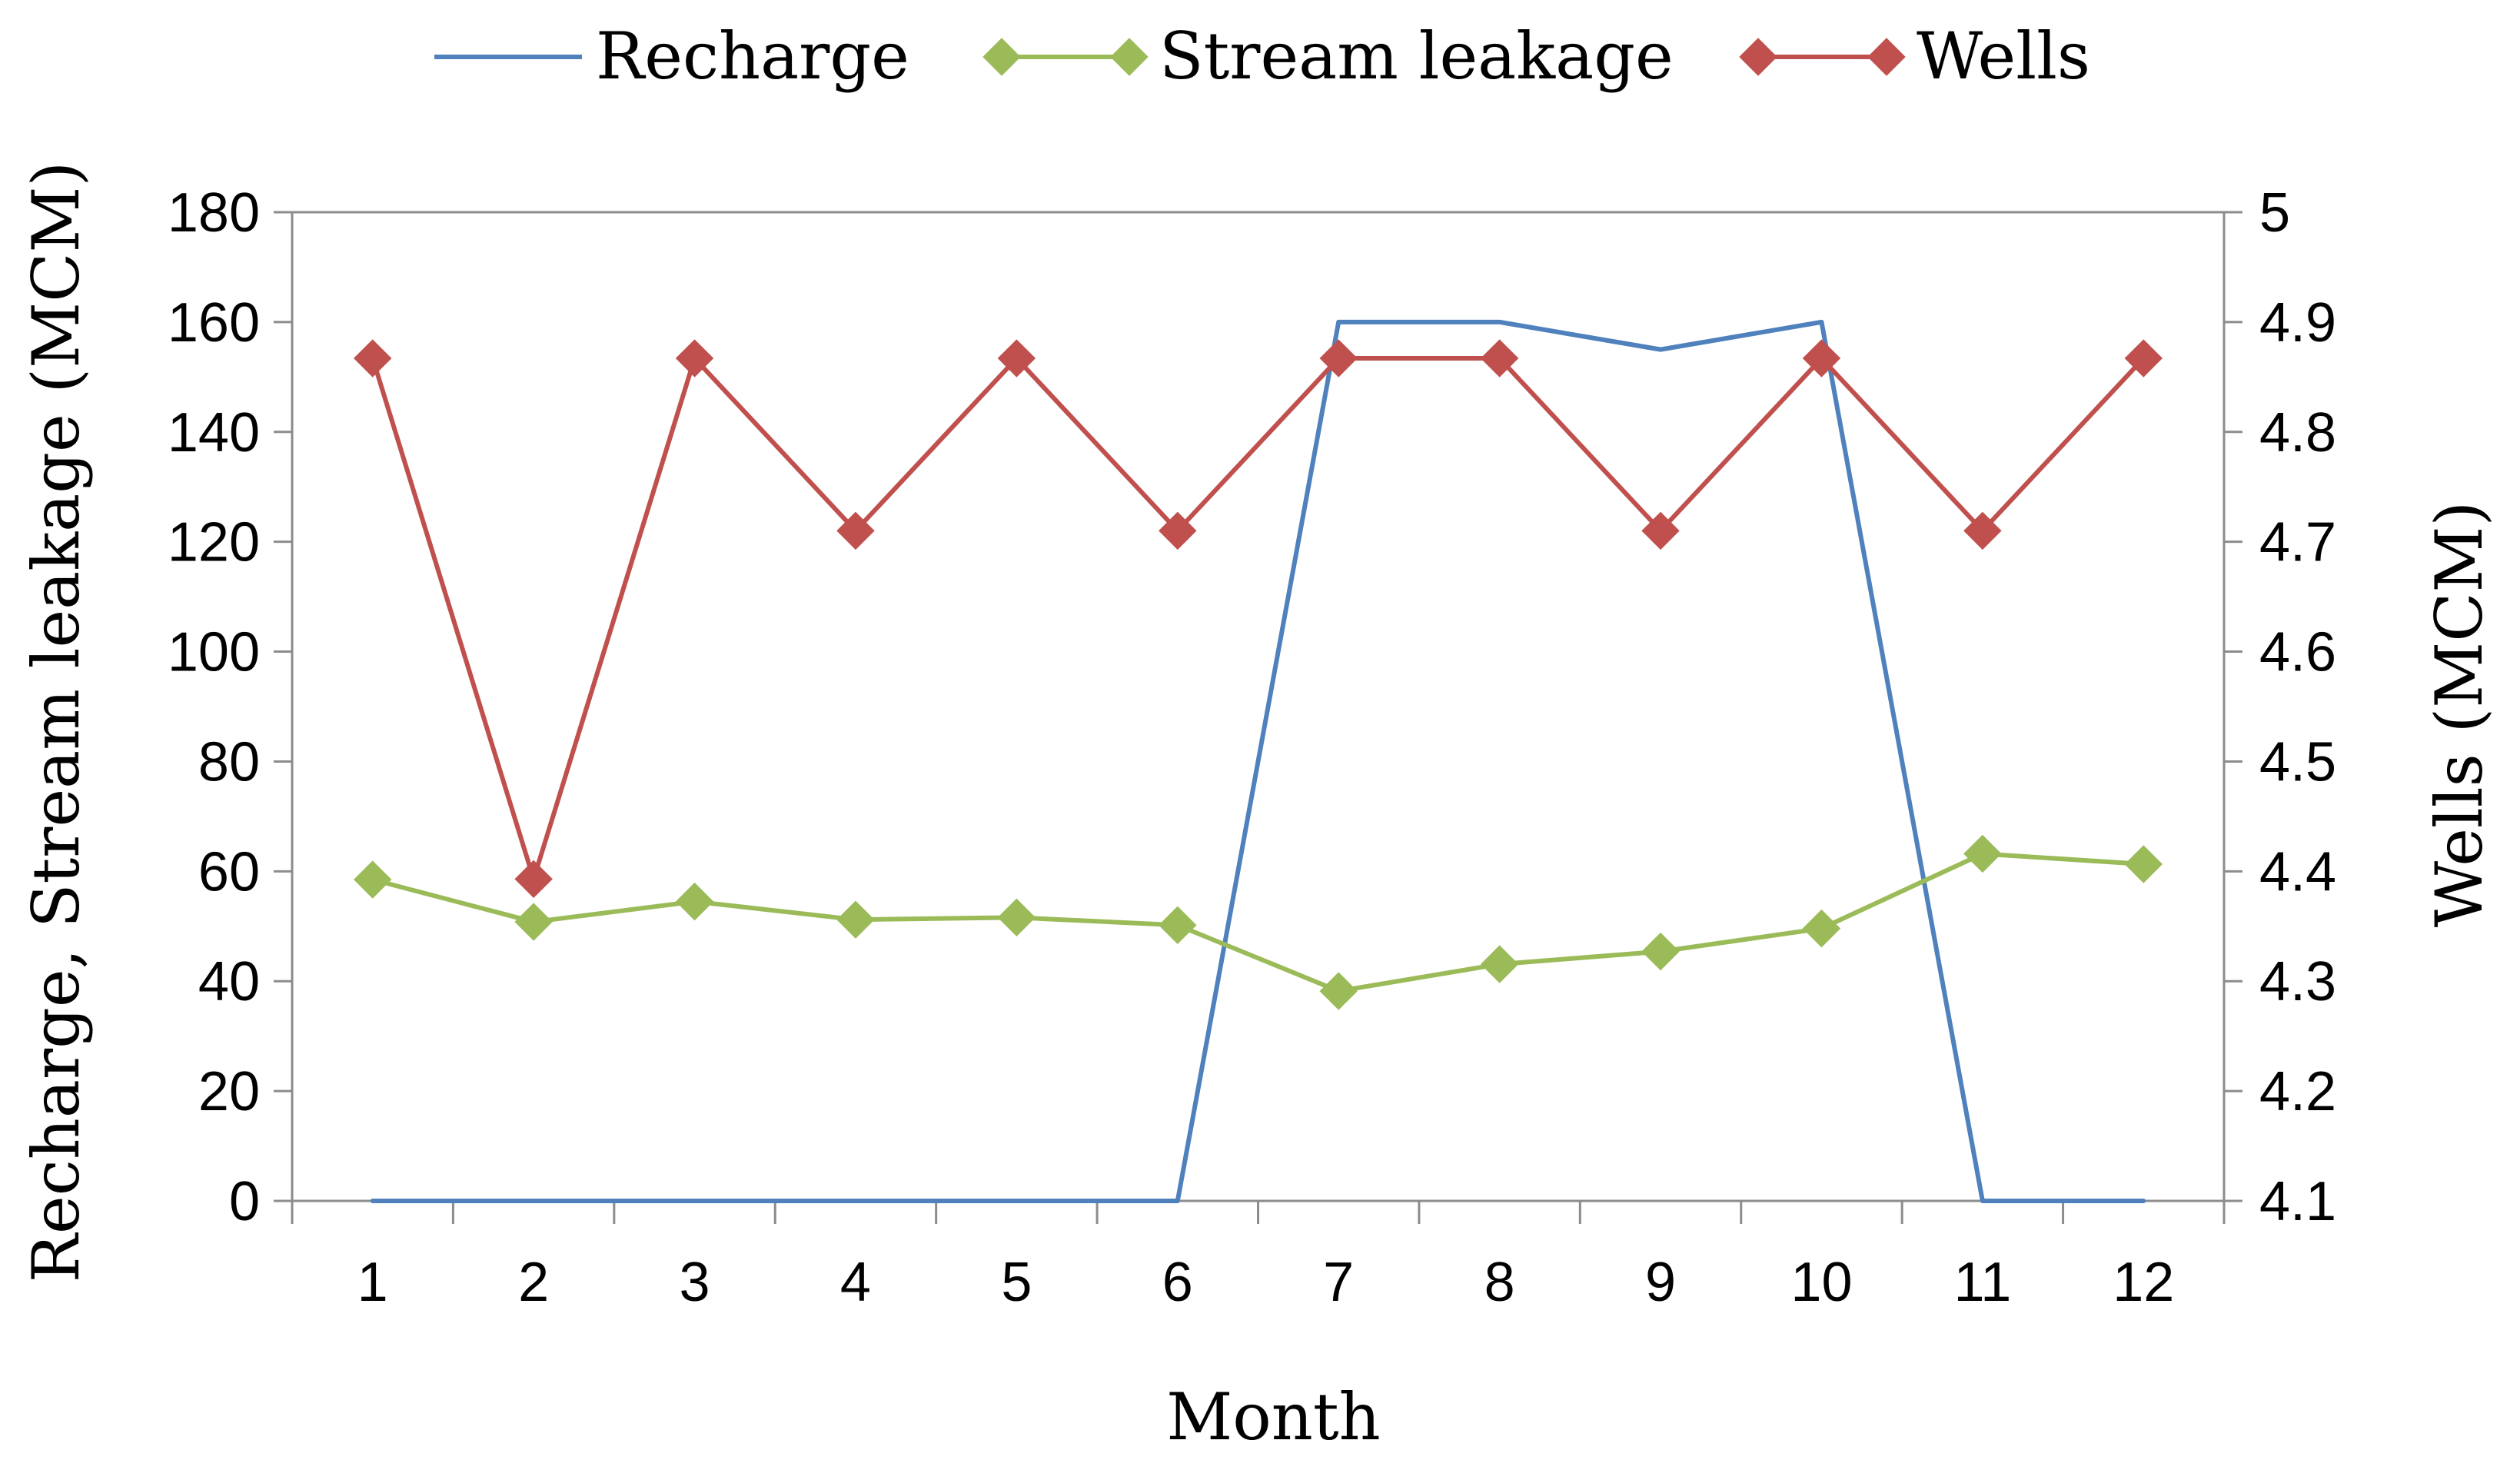  Describe the element at coordinates (1500, 1282) in the screenshot. I see `x-tick-label: 8` at that location.